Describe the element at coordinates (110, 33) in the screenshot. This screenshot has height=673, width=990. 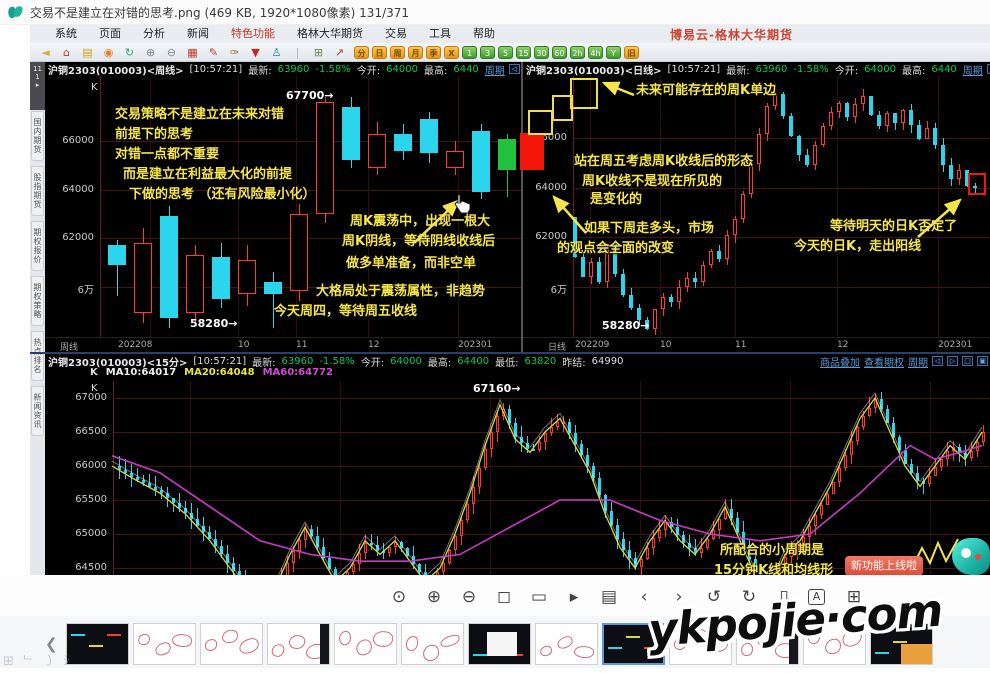
I see `menu-item-页面: 页面` at that location.